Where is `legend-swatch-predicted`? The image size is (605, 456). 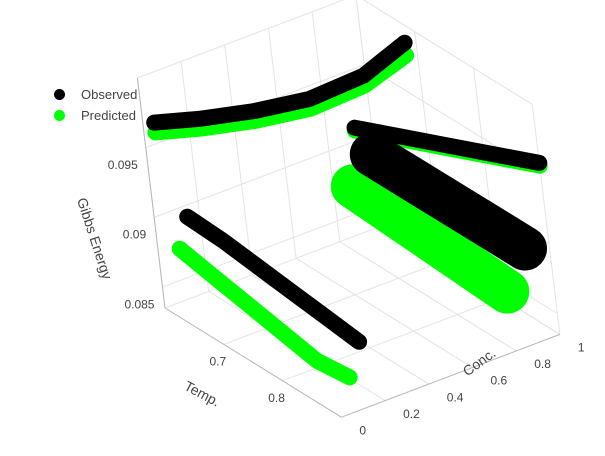 legend-swatch-predicted is located at coordinates (59, 115).